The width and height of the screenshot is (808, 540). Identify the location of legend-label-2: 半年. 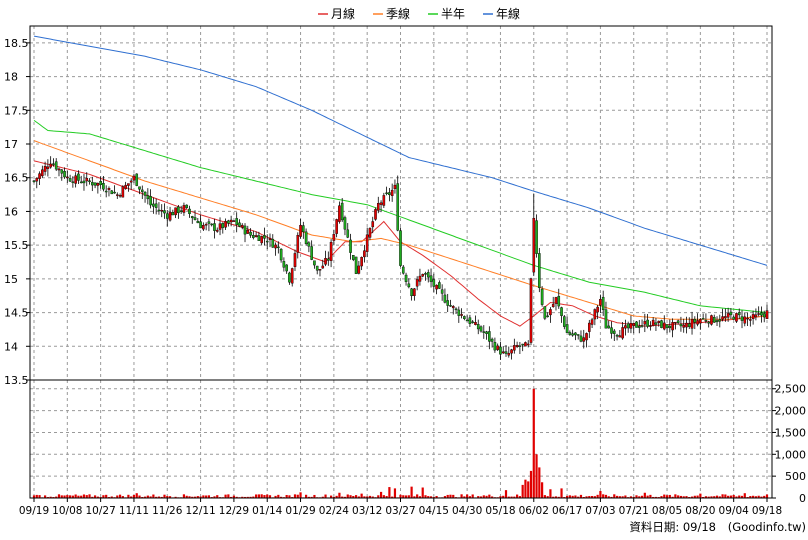
(453, 14).